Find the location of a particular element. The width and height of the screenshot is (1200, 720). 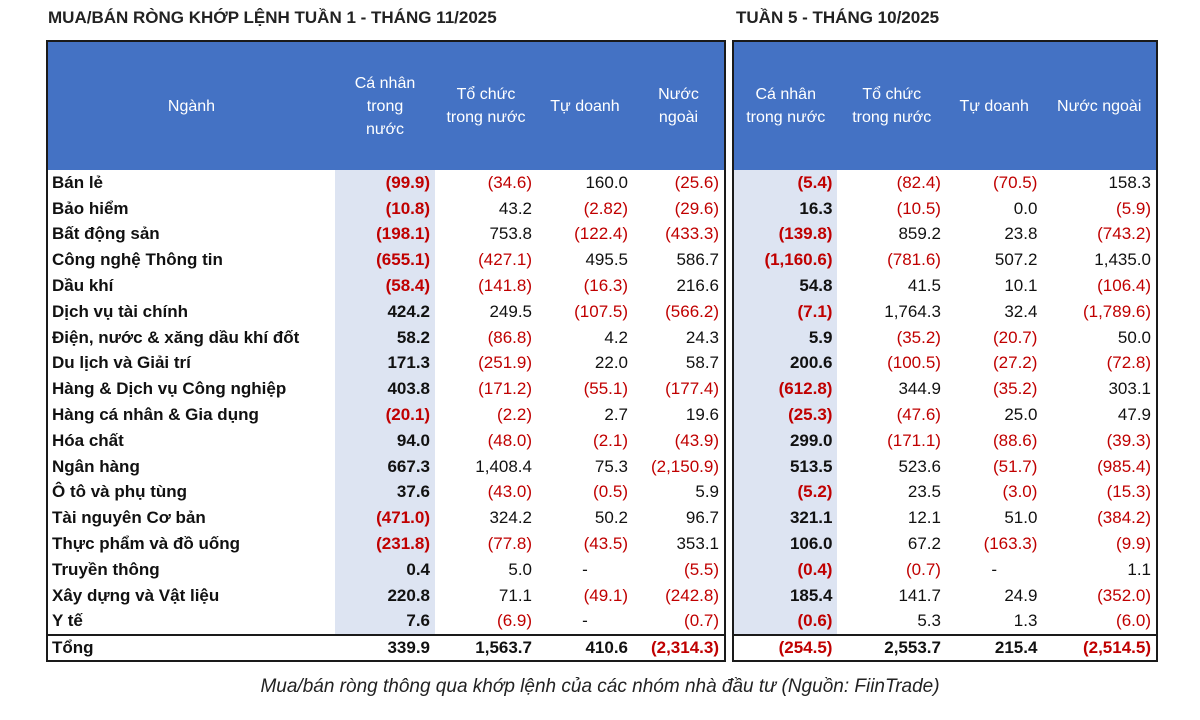

value-cell: (2.82) is located at coordinates (605, 208).